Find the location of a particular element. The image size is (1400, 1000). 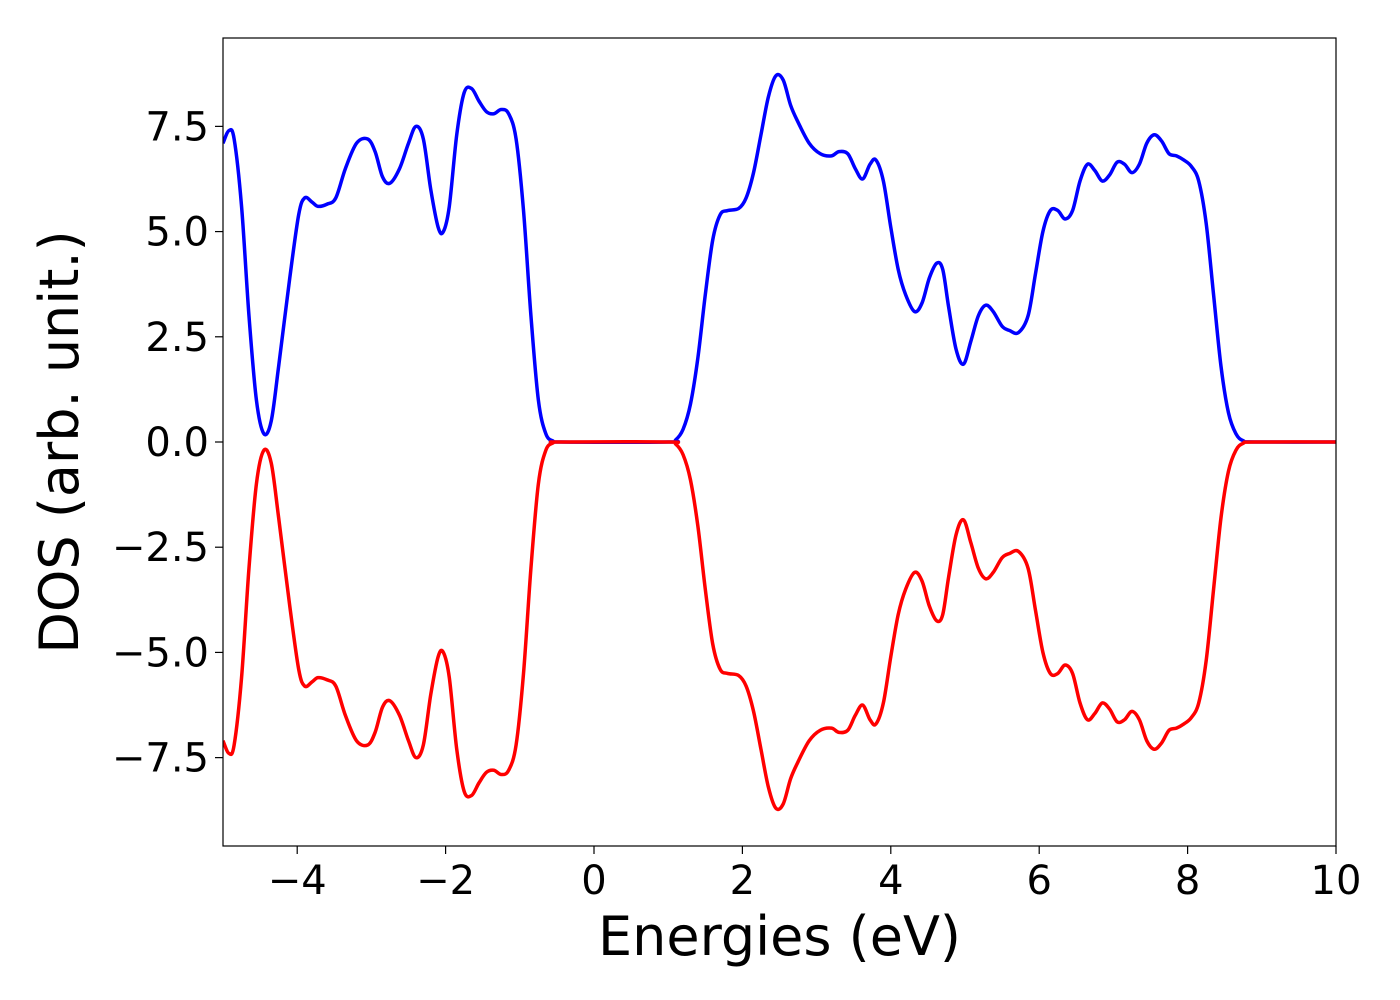

x-axis-ticks: −4 −2 0 2 4 6 8 10 is located at coordinates (815, 875).